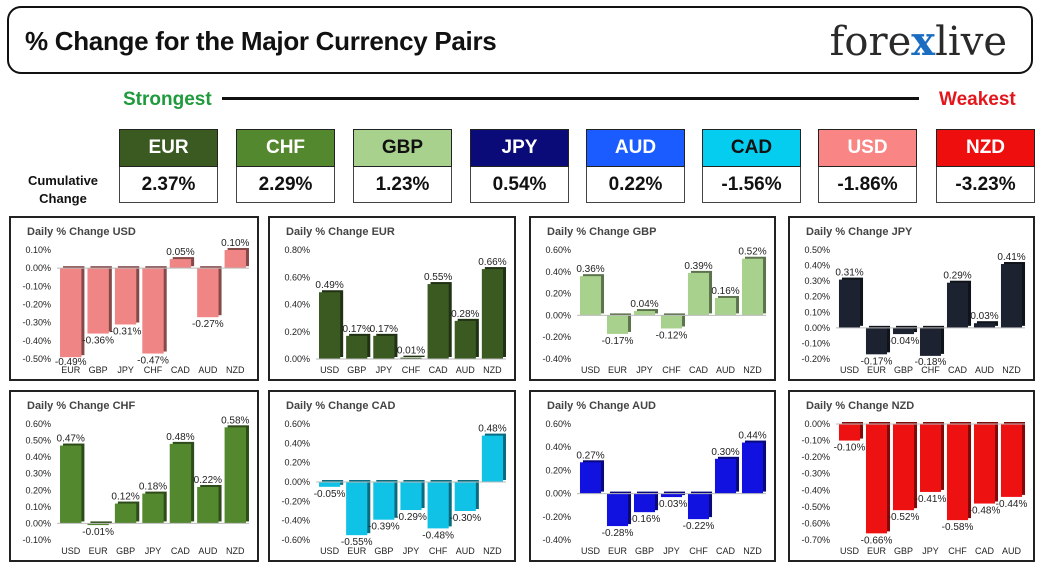  What do you see at coordinates (180, 252) in the screenshot?
I see `bar-value-label: 0.05%` at bounding box center [180, 252].